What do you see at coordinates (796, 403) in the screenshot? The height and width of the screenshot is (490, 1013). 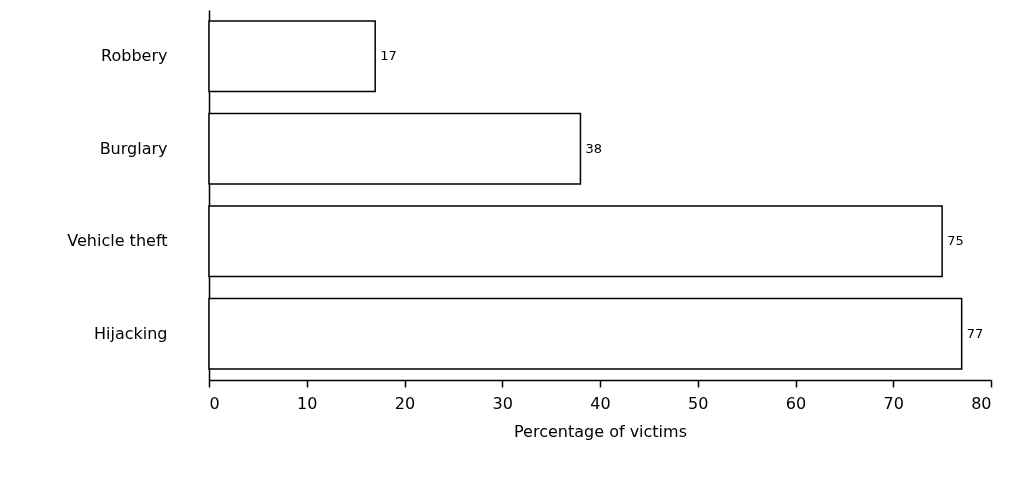 I see `x-tick-label: 60` at bounding box center [796, 403].